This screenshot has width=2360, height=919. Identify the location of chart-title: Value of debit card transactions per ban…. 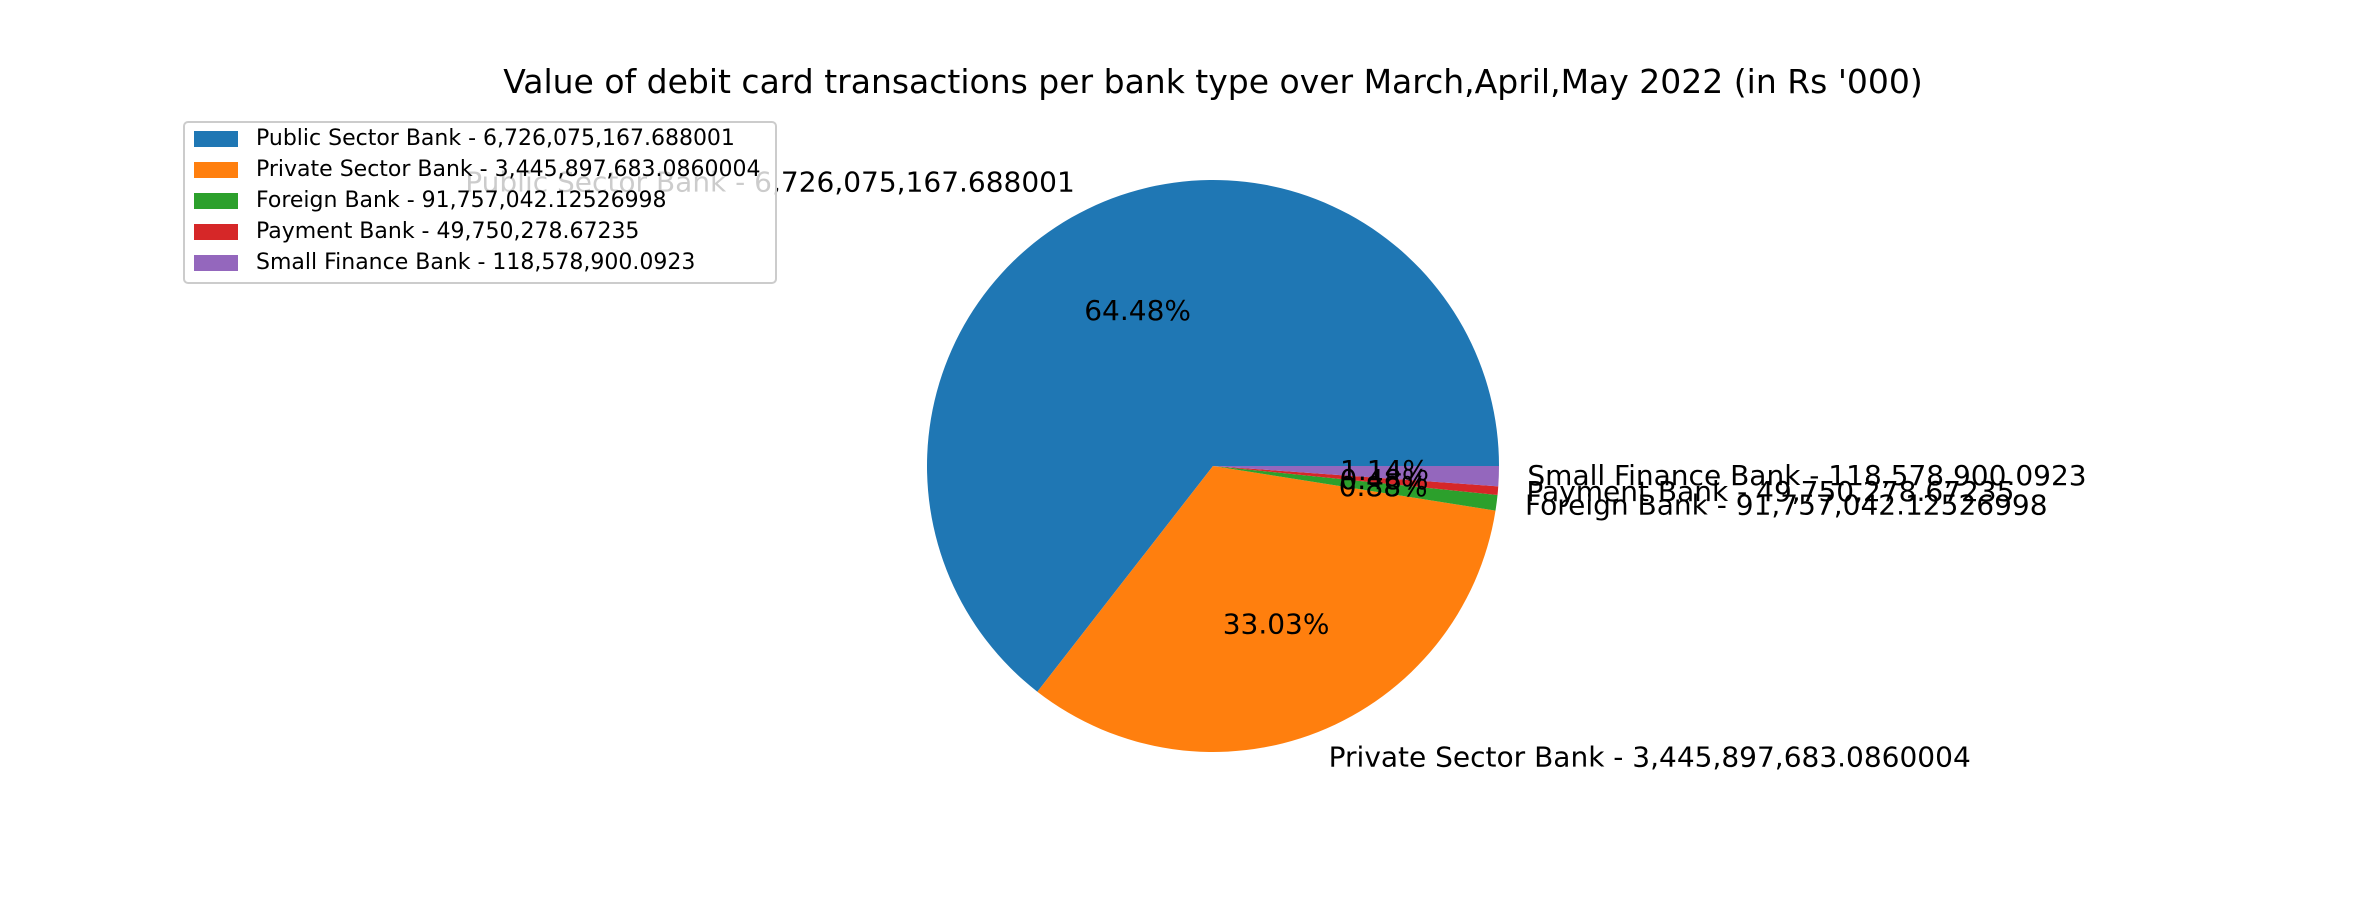
(1213, 81).